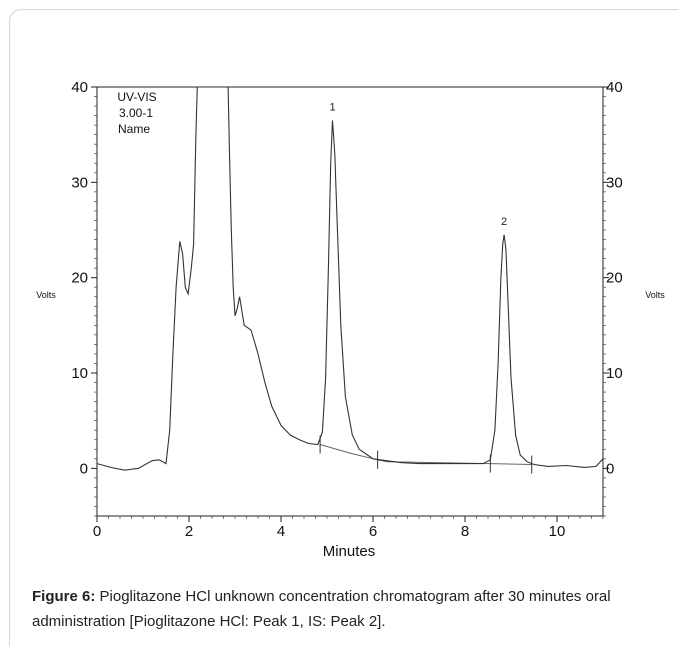  What do you see at coordinates (79, 278) in the screenshot?
I see `y-tick-label-left: 20` at bounding box center [79, 278].